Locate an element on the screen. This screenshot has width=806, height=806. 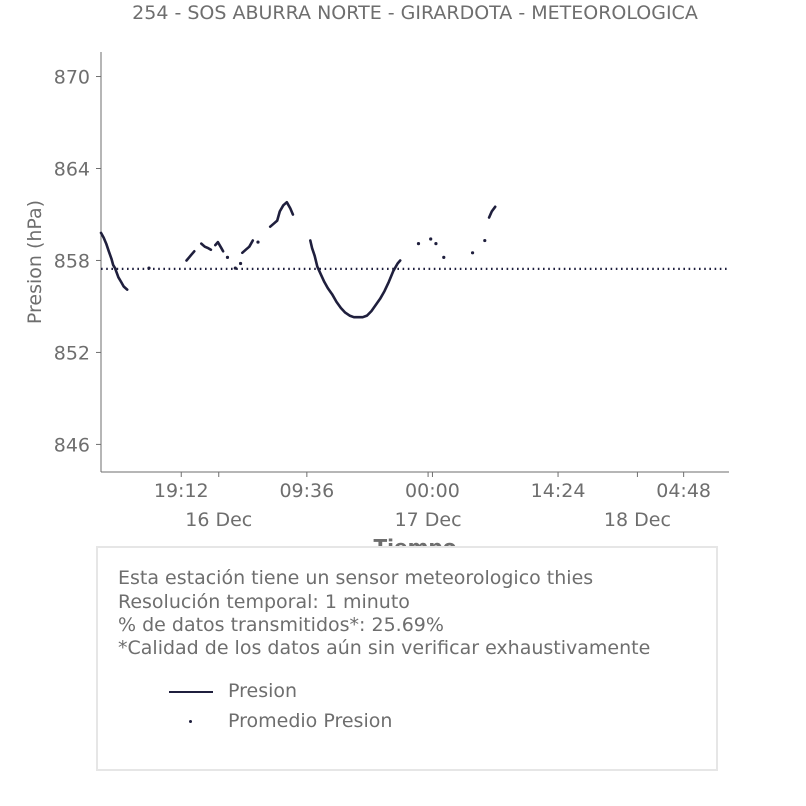
x-tick-label: 04:48 is located at coordinates (683, 491).